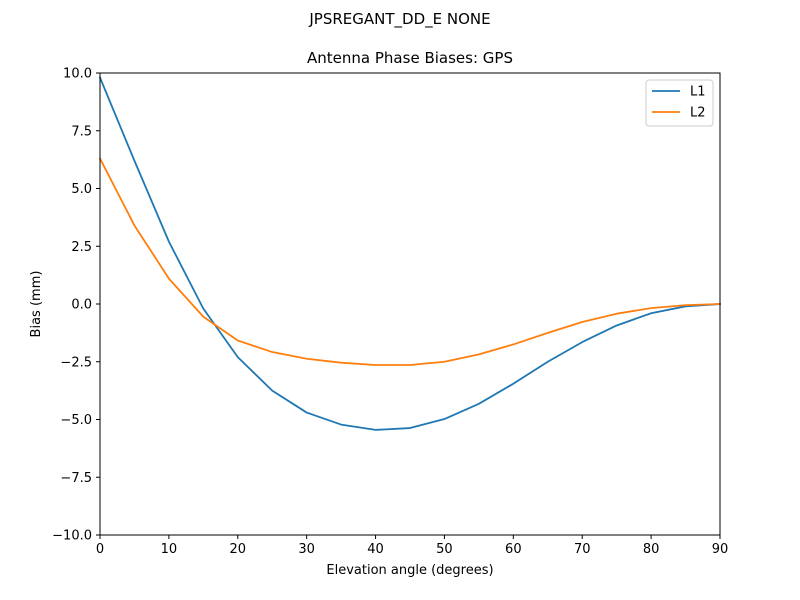  What do you see at coordinates (238, 549) in the screenshot?
I see `x-tick-label: 20` at bounding box center [238, 549].